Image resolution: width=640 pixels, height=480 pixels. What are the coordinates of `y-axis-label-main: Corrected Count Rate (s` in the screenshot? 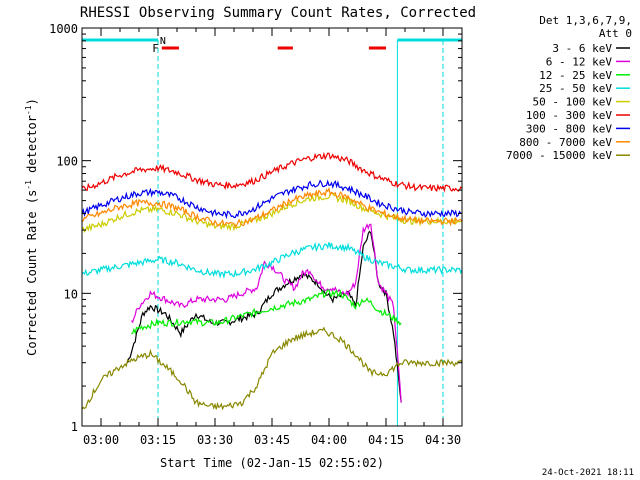 It's located at (32, 273).